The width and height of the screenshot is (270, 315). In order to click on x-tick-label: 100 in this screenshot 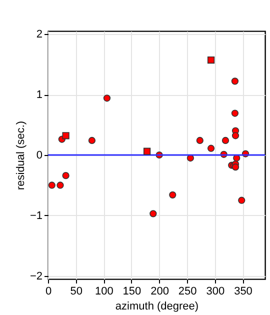, I will do `click(104, 292)`.